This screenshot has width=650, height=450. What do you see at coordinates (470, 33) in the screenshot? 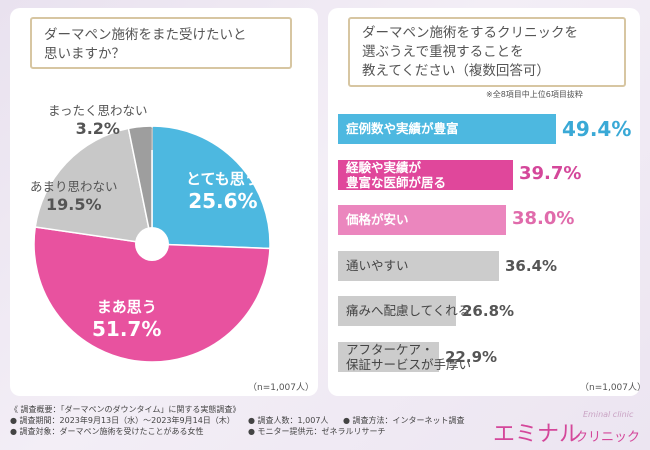
I see `question-2-line-1: ダーマペン施術をするクリニックを` at bounding box center [470, 33].